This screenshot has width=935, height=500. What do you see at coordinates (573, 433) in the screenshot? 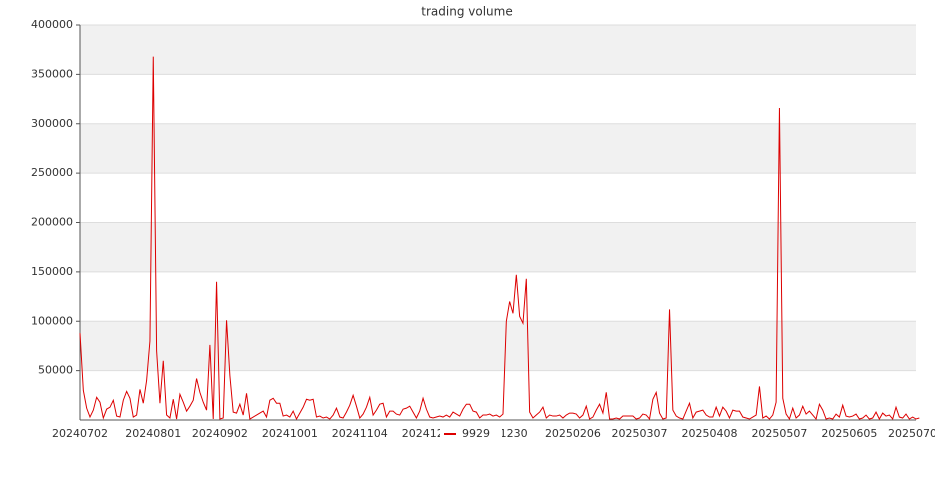
I see `x-tick-label: 20250206` at bounding box center [573, 433].